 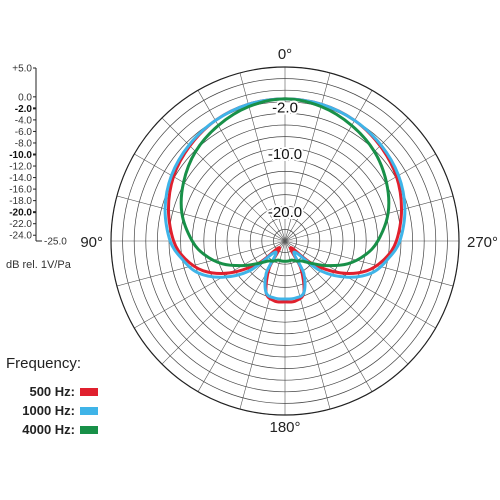 I want to click on scale-tick-label: -10.0, so click(x=20, y=155).